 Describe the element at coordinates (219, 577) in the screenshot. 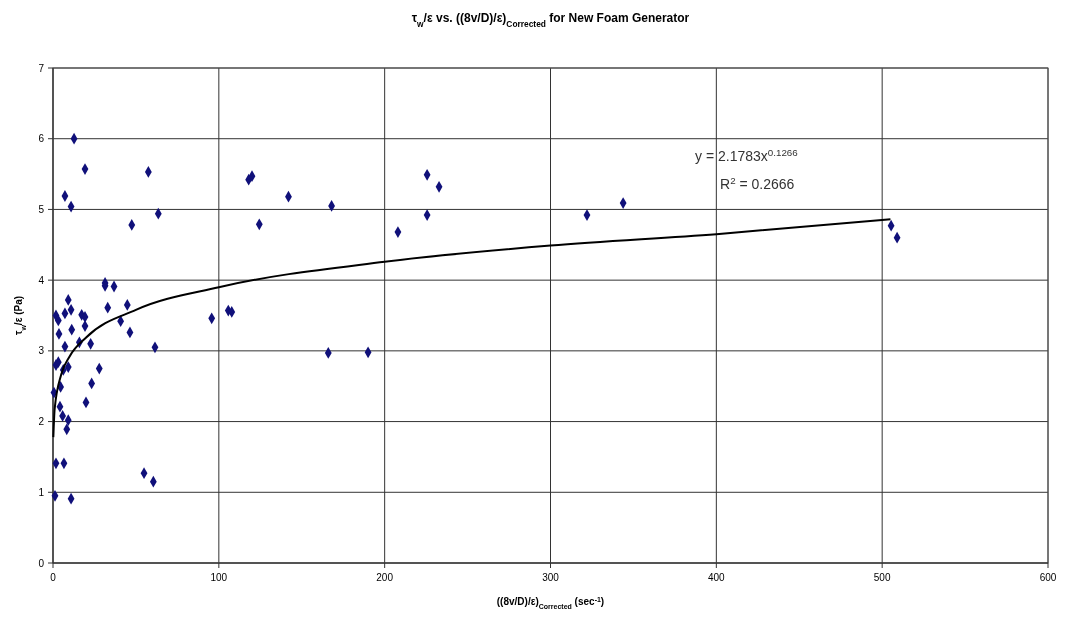

I see `x-tick-label: 100` at that location.